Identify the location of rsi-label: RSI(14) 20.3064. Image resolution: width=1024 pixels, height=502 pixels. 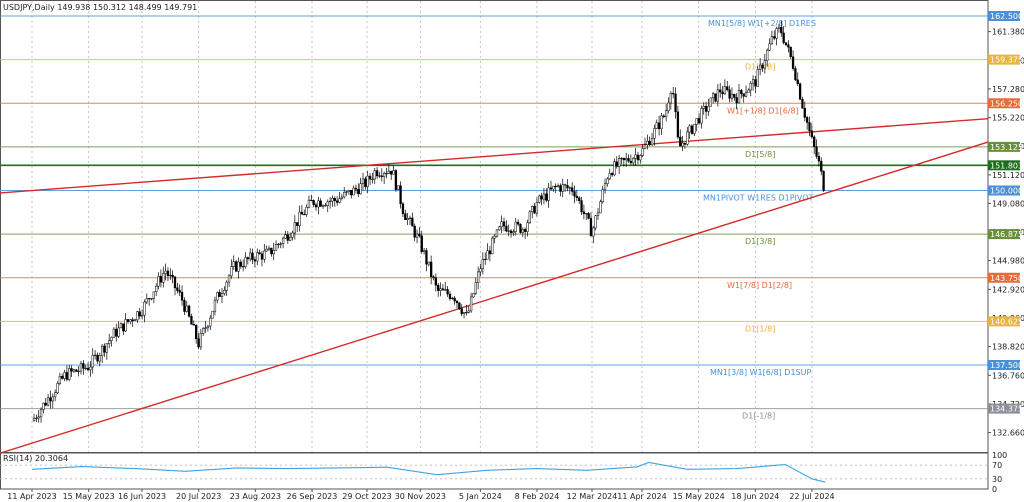
(35, 458).